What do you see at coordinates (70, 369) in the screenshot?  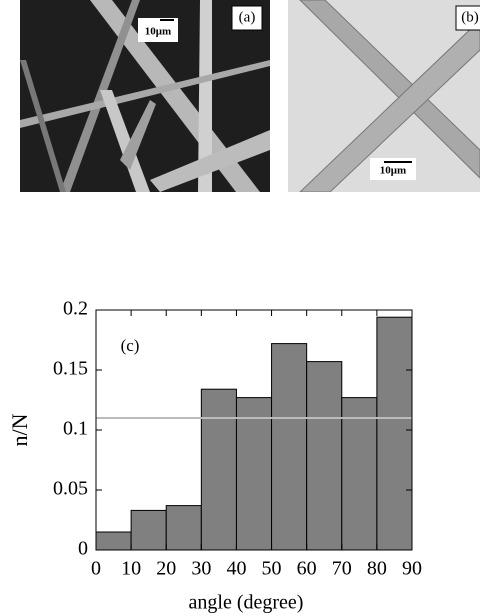 I see `y-tick-label: 0.15` at bounding box center [70, 369].